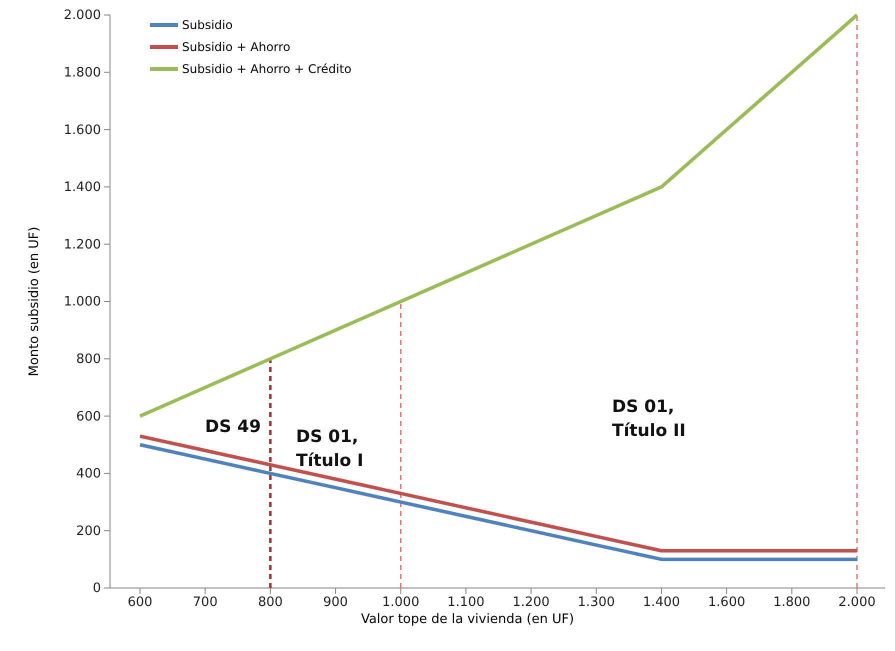  I want to click on legend-label: Subsidio, so click(207, 25).